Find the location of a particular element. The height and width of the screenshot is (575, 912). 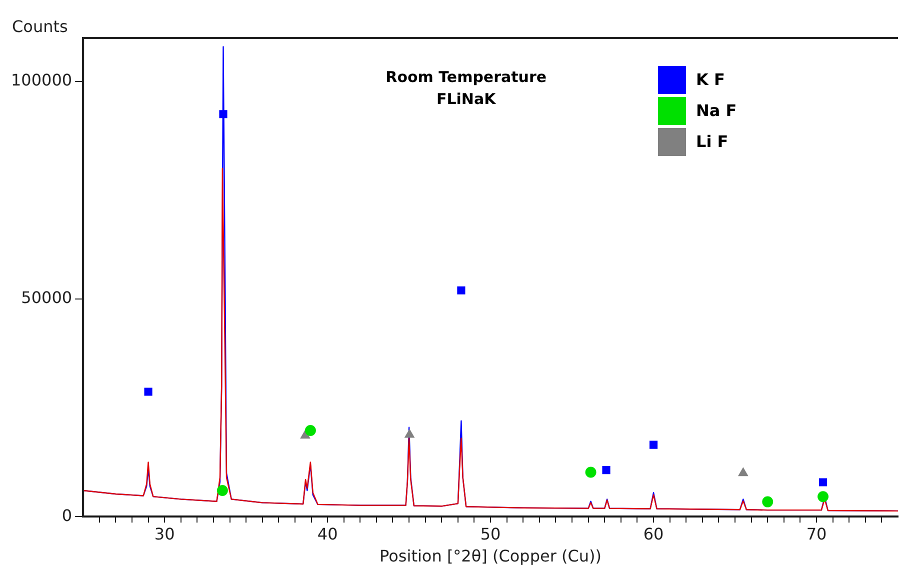

x-tick-label: 50 is located at coordinates (490, 534).